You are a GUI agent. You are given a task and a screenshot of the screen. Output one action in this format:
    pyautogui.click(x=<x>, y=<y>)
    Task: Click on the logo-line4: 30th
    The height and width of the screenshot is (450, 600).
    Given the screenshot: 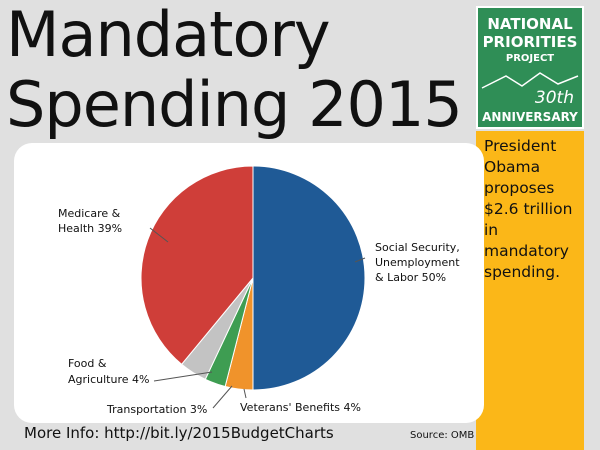 What is the action you would take?
    pyautogui.click(x=554, y=98)
    